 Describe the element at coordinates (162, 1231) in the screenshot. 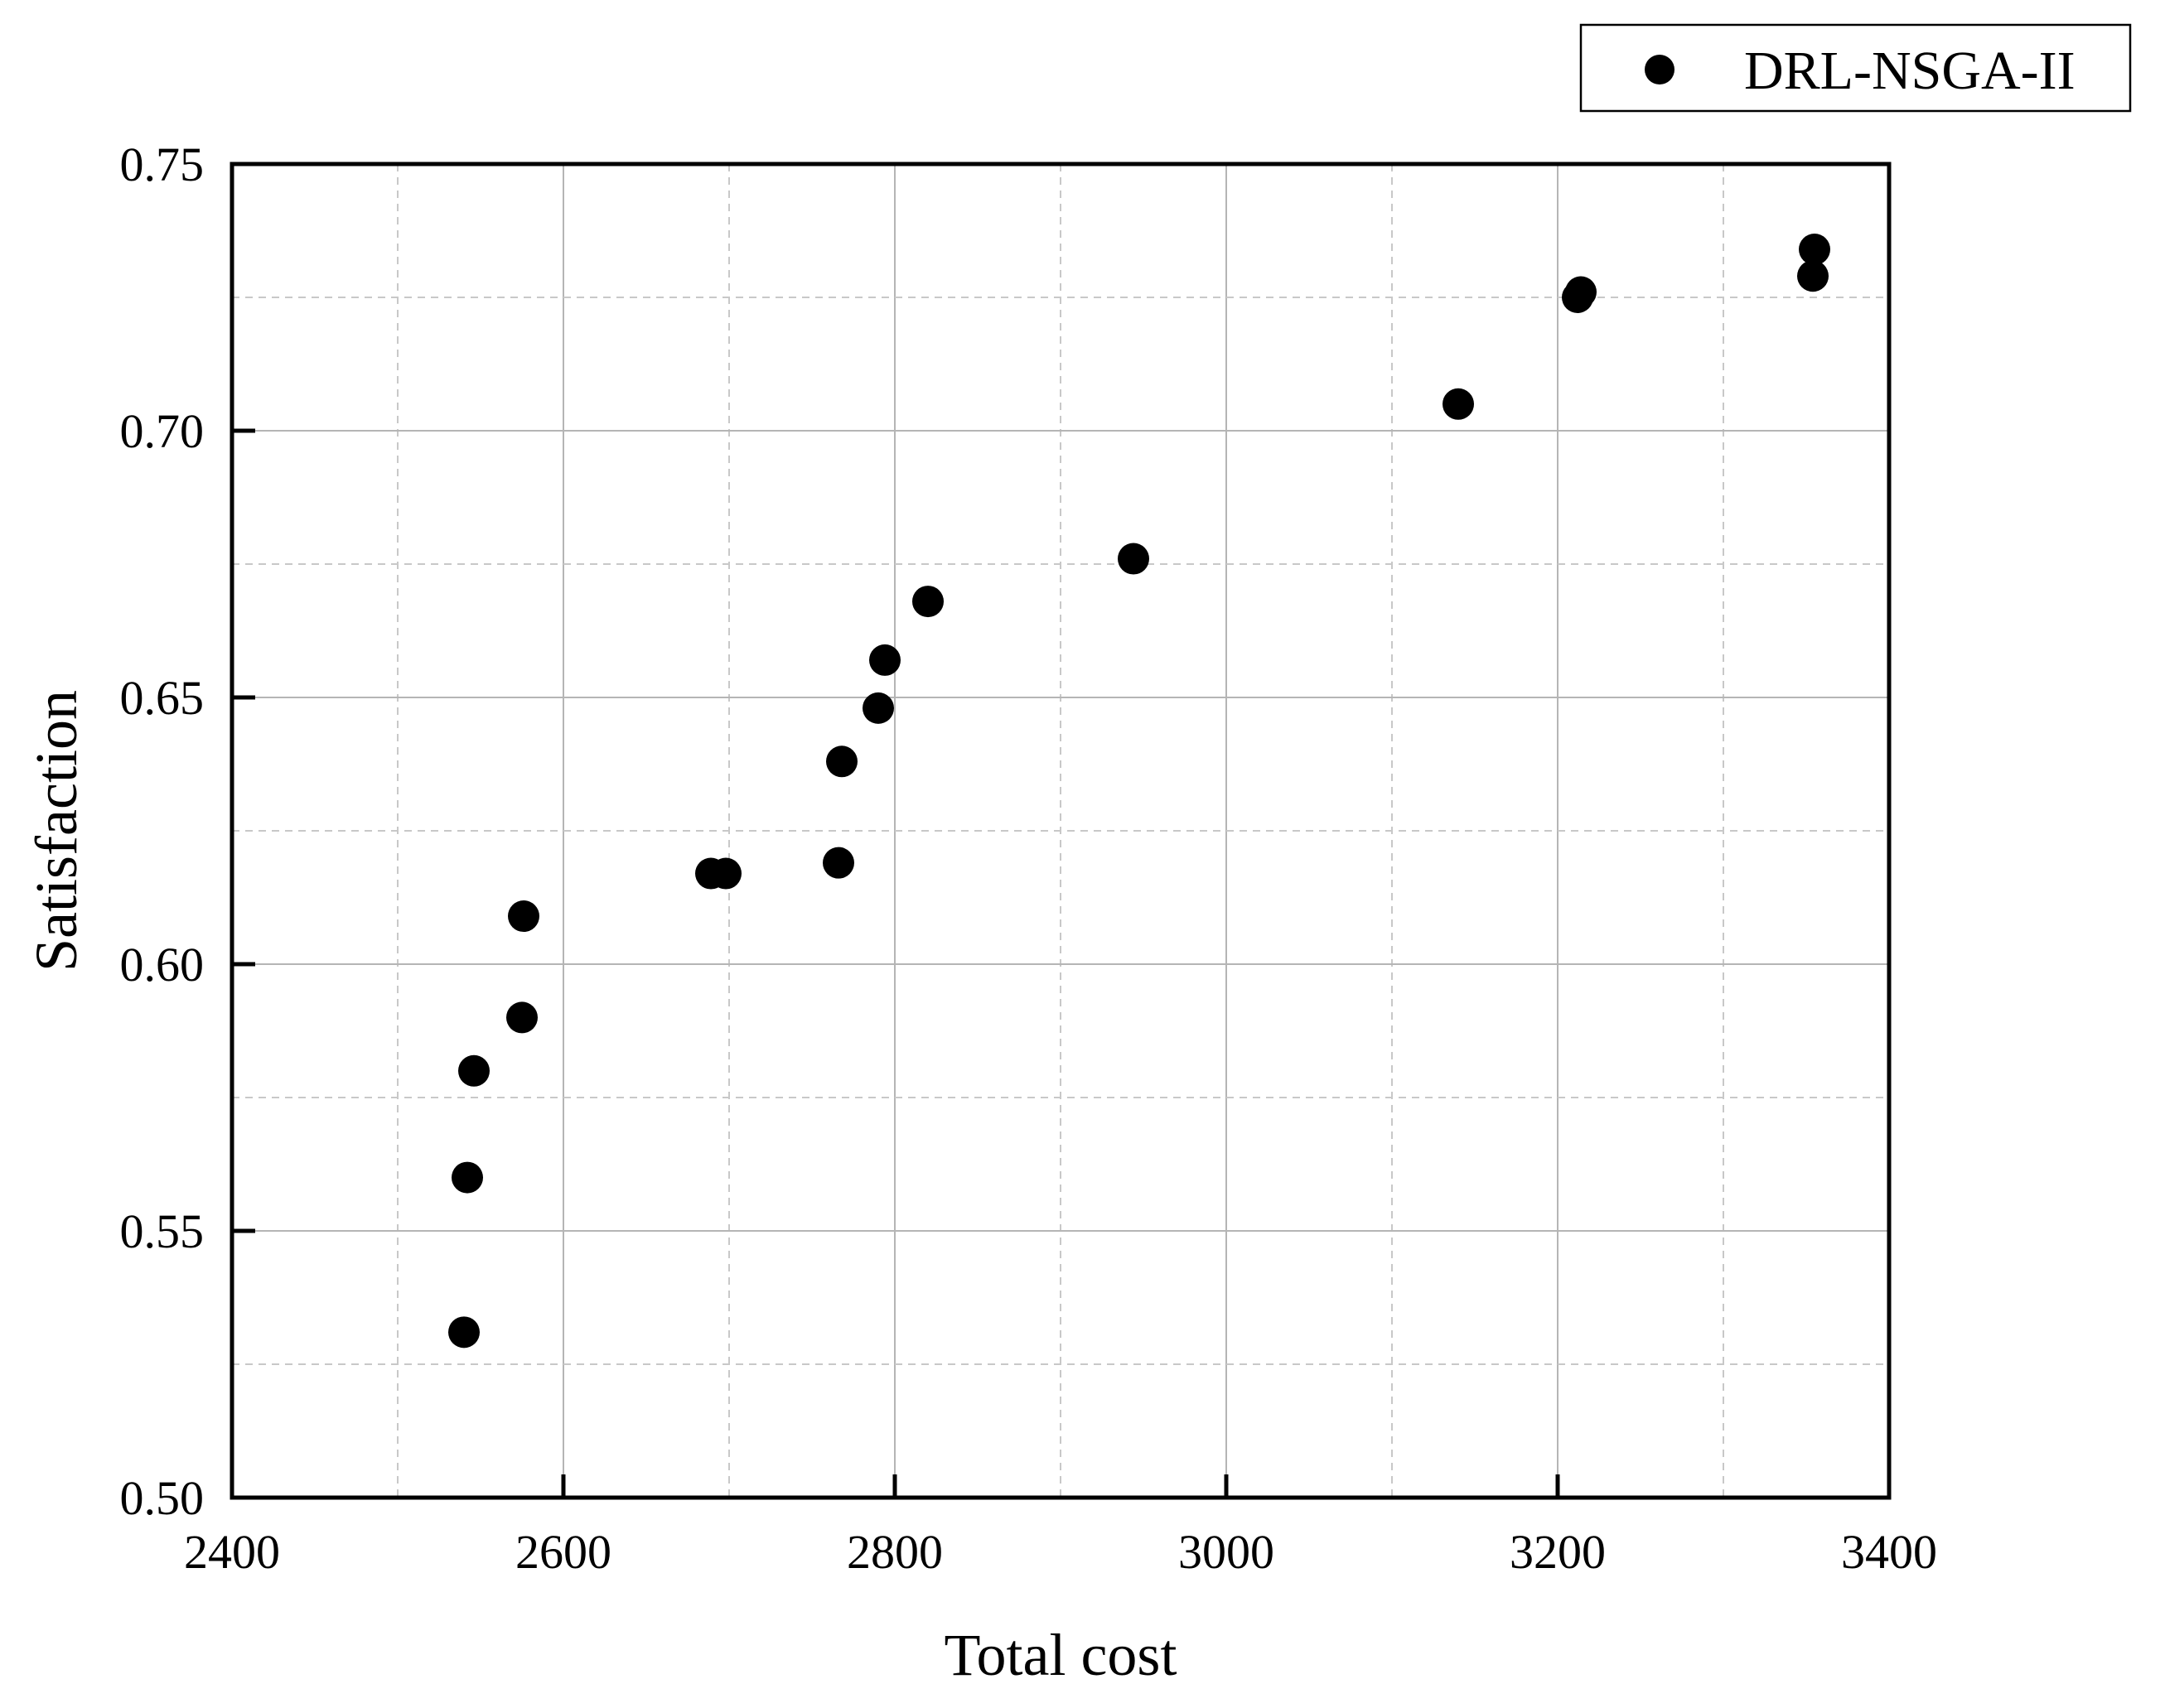

I see `y-tick-label: 0.55` at that location.